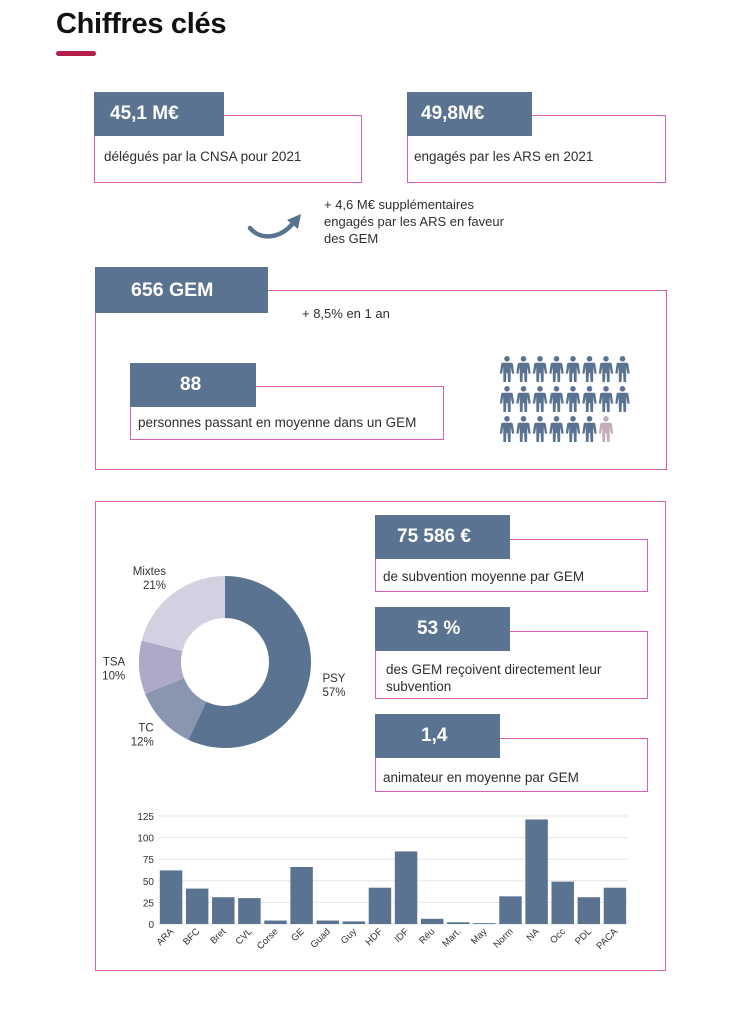  I want to click on persons-value-tag: 88, so click(193, 385).